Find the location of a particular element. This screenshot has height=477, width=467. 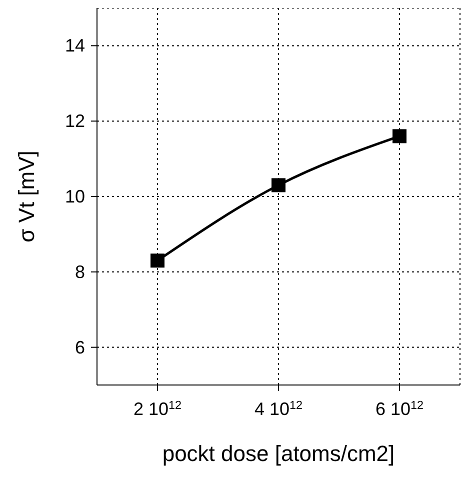

y-tick-label: 12 is located at coordinates (74, 121).